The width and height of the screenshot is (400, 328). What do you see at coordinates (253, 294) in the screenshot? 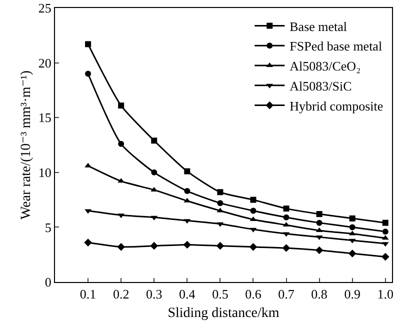
I see `x-tick-label: 0.6` at bounding box center [253, 294].